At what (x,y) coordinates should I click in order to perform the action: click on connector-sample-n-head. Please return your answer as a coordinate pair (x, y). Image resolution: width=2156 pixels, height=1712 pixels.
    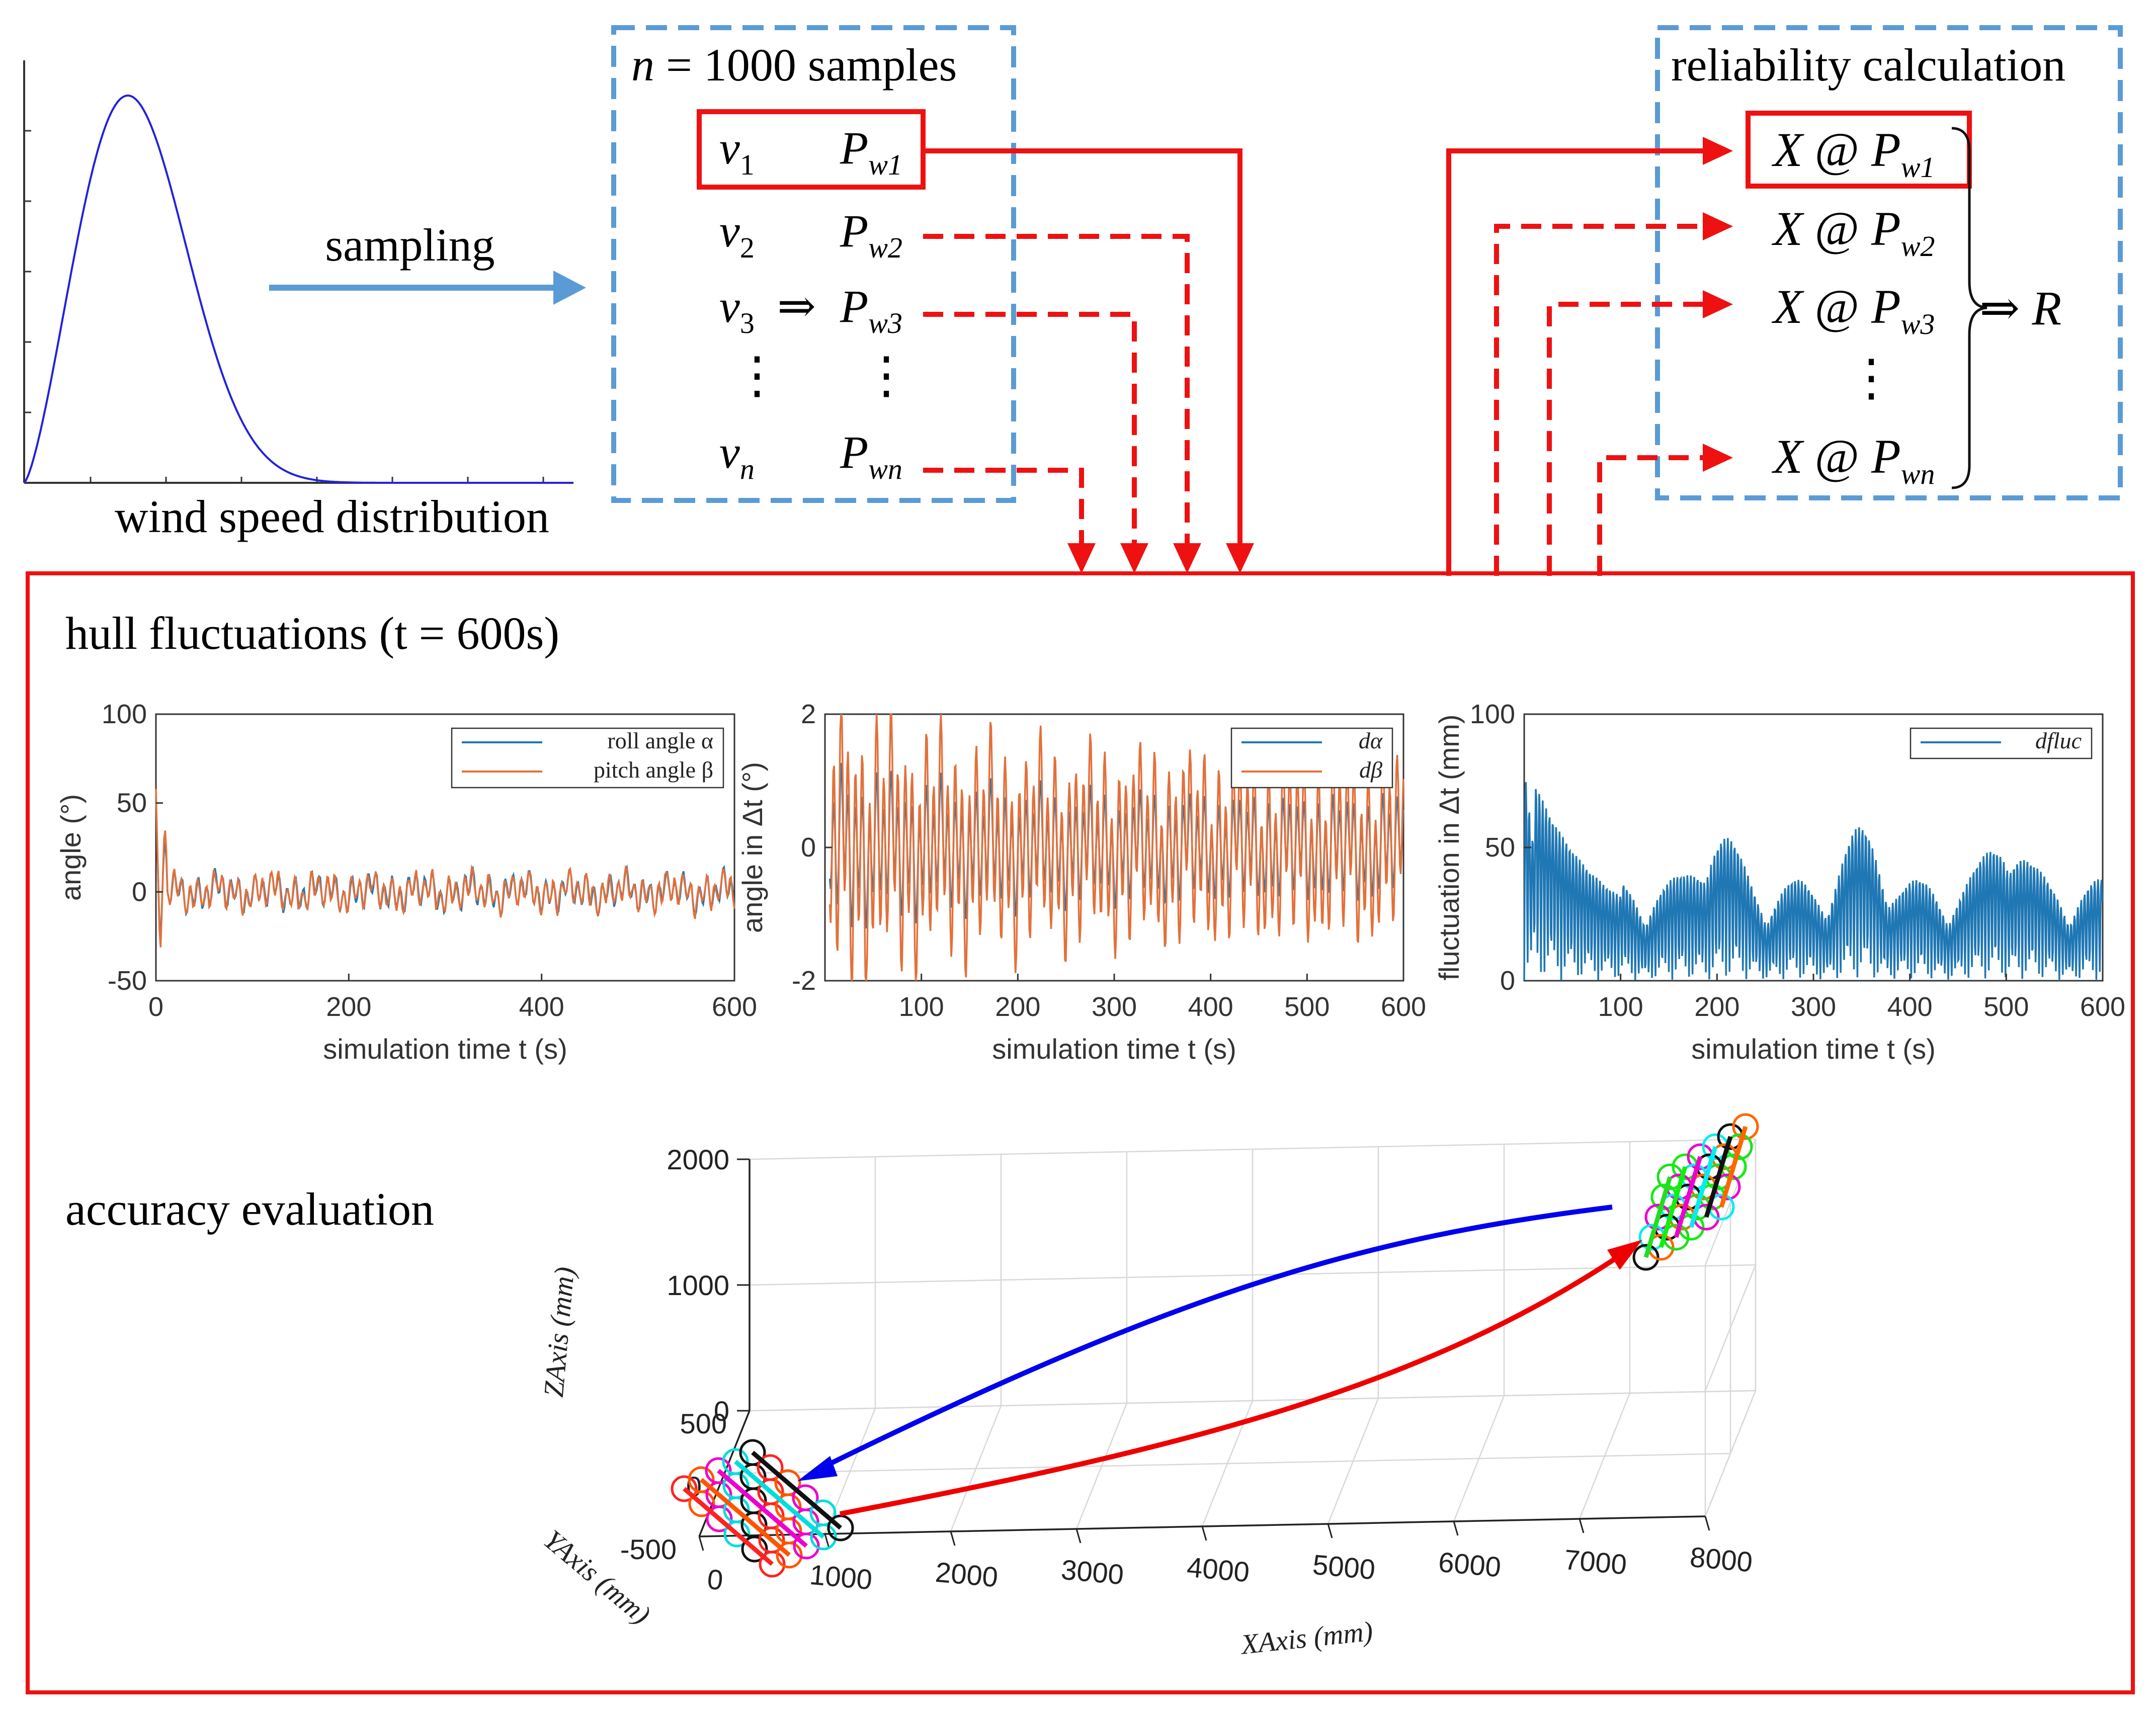
    Looking at the image, I should click on (1081, 558).